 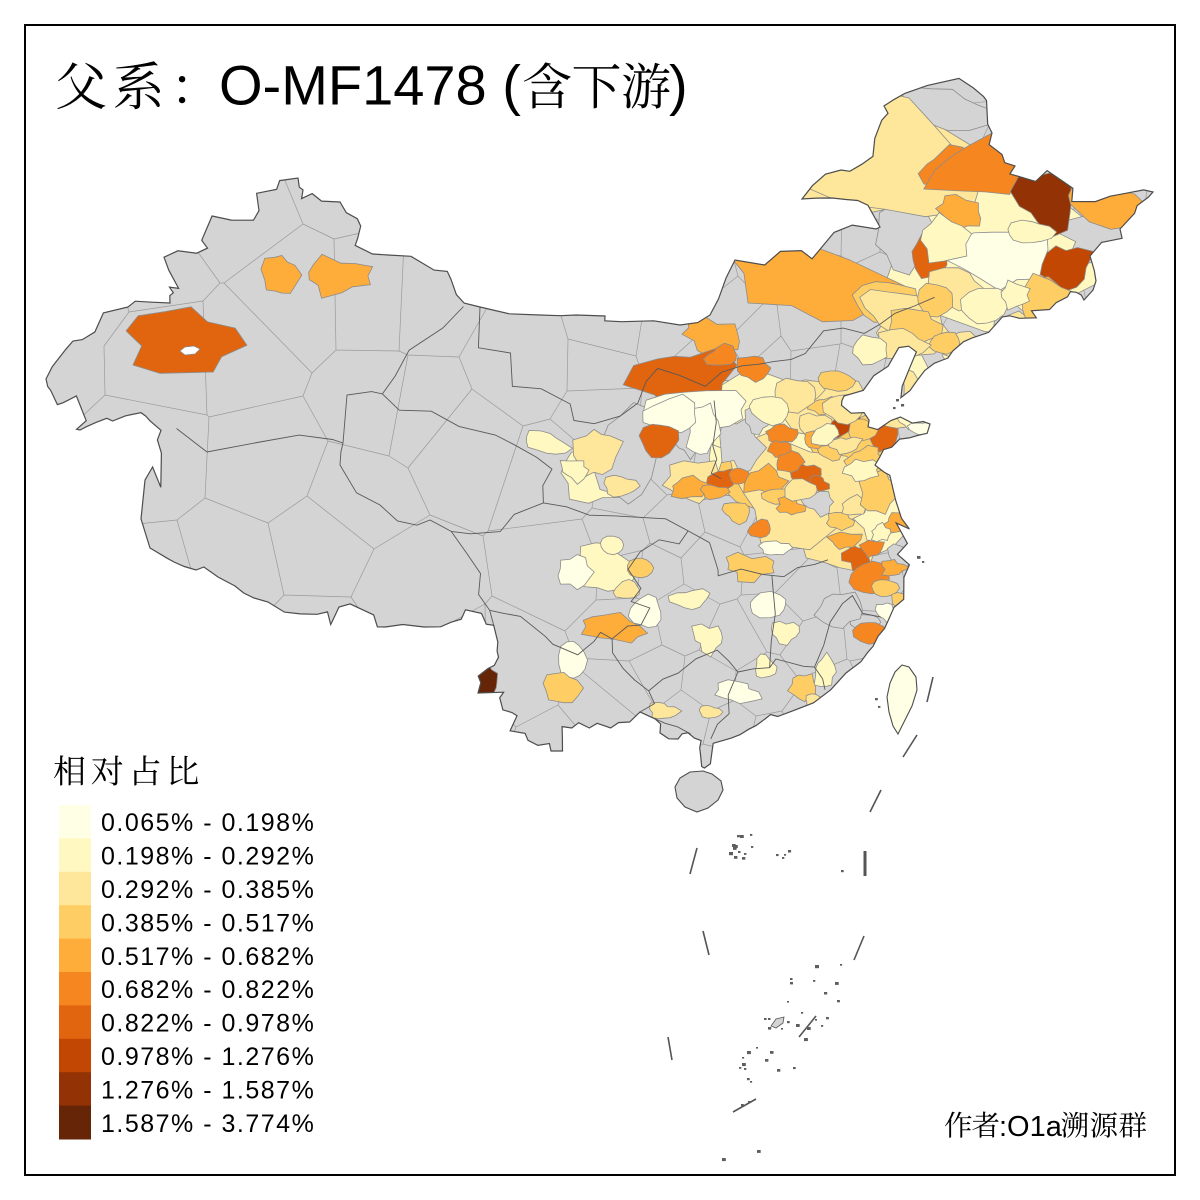 What do you see at coordinates (208, 823) in the screenshot?
I see `svg-text: 0.065% - 0.198%` at bounding box center [208, 823].